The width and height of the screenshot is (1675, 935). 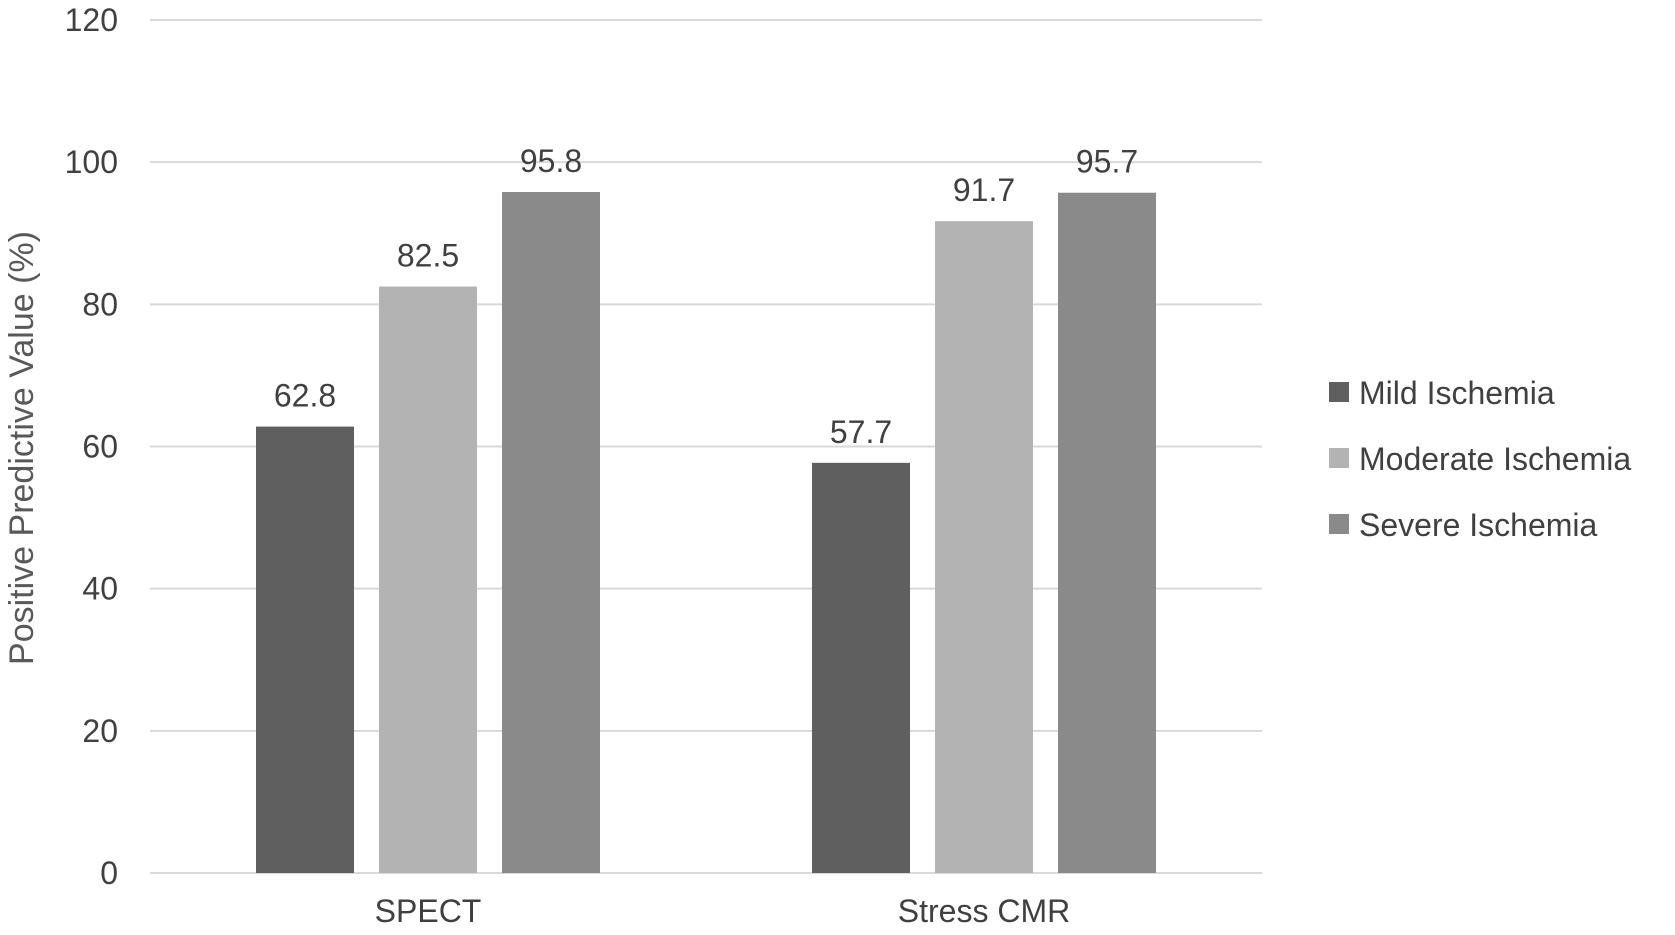 What do you see at coordinates (1478, 525) in the screenshot?
I see `legend-label: Severe Ischemia` at bounding box center [1478, 525].